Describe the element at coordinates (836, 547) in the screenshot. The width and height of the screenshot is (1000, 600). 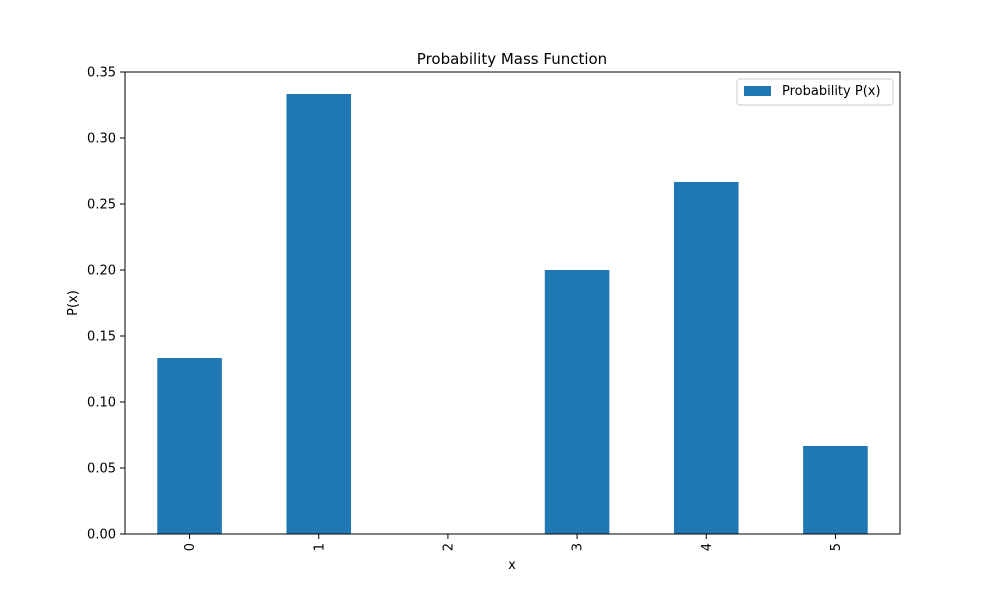
I see `x-tick-label: 5` at that location.